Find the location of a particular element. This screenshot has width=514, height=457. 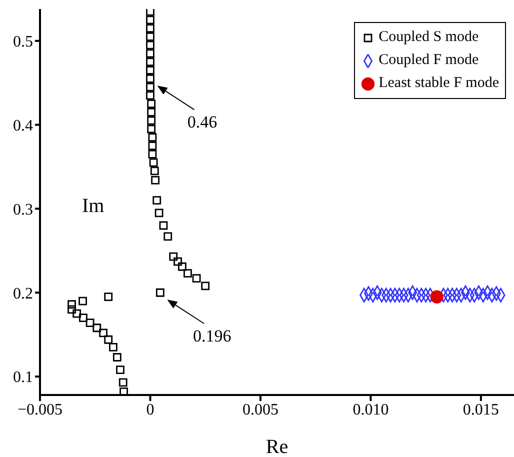

x-tick-label: 0.015 is located at coordinates (480, 409).